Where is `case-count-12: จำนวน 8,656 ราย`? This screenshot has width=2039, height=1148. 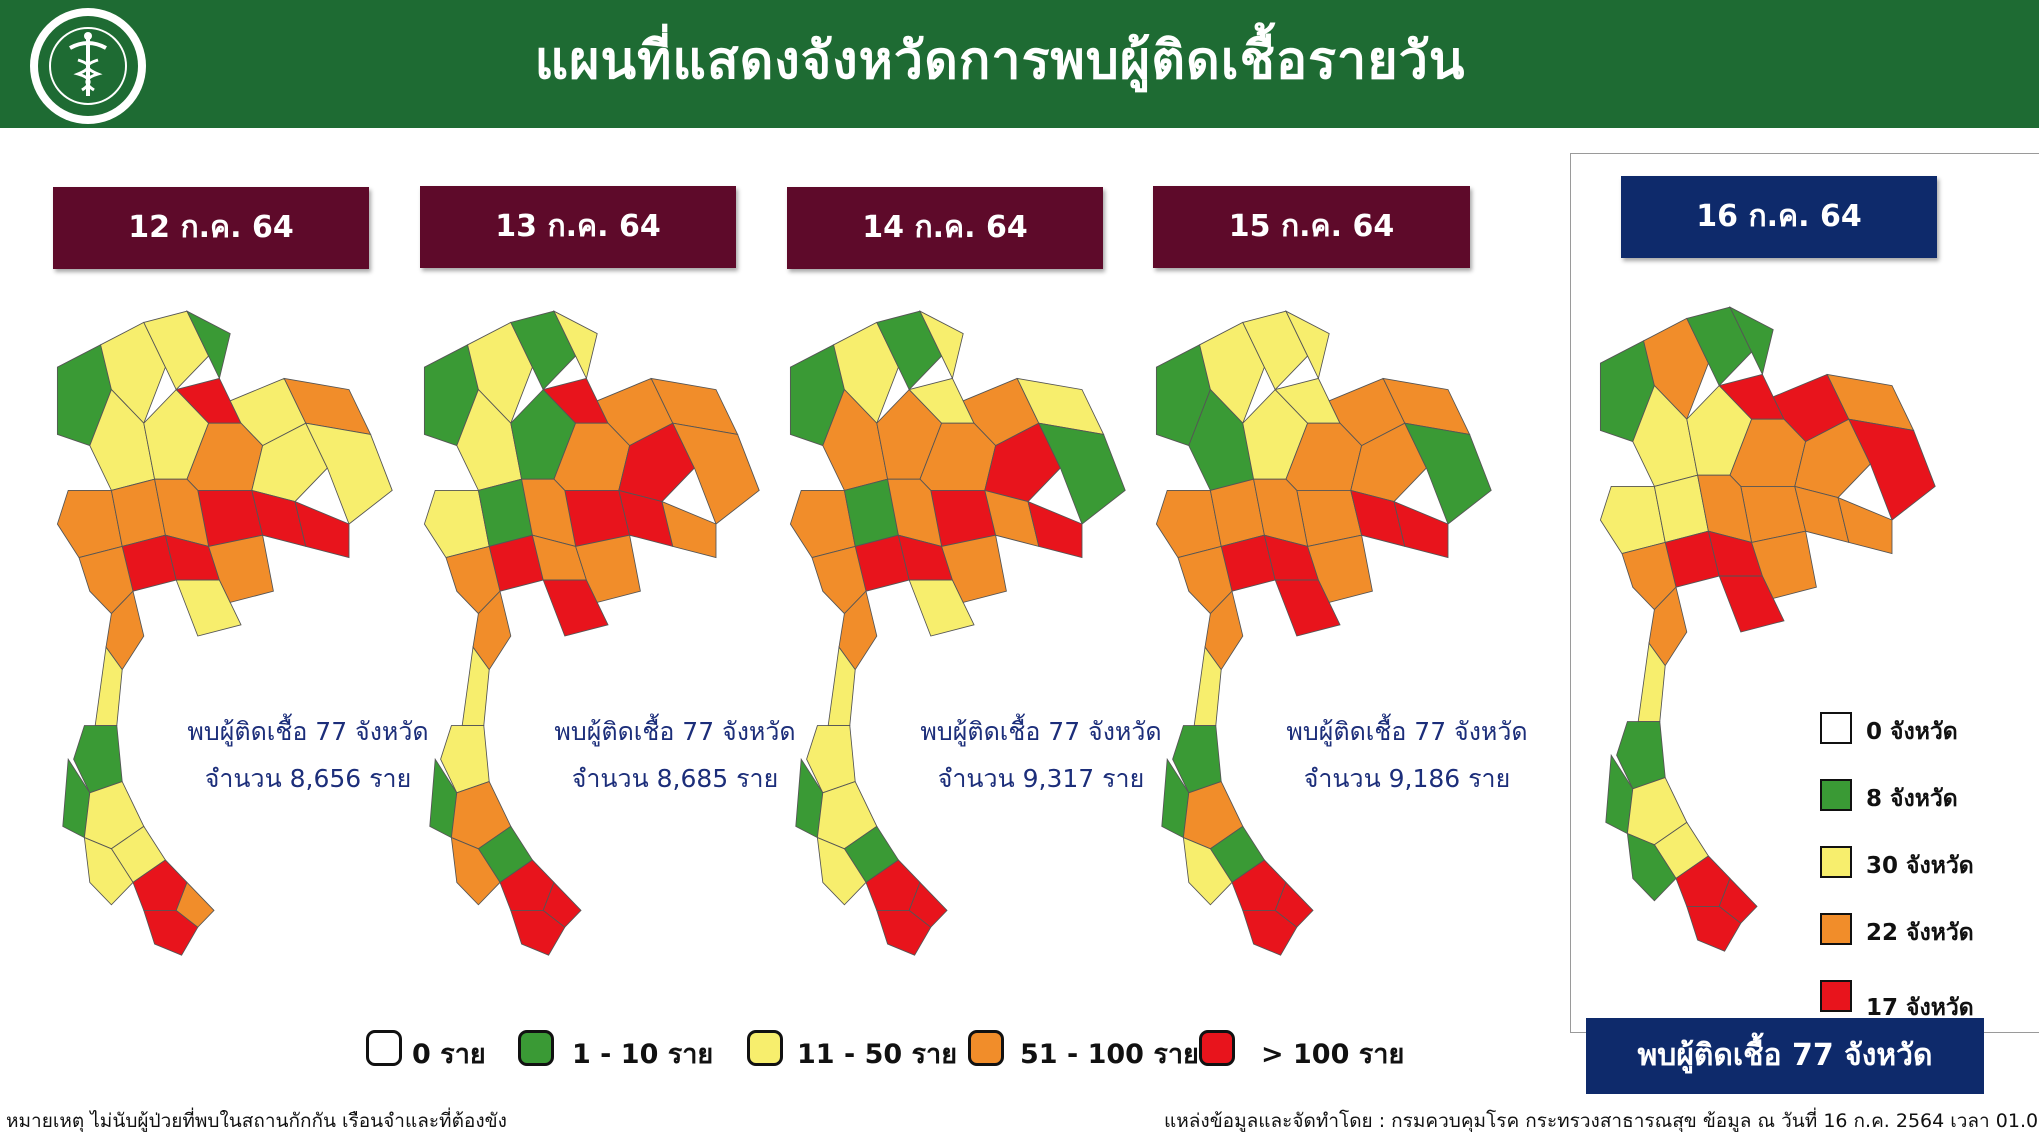 case-count-12: จำนวน 8,656 ราย is located at coordinates (308, 778).